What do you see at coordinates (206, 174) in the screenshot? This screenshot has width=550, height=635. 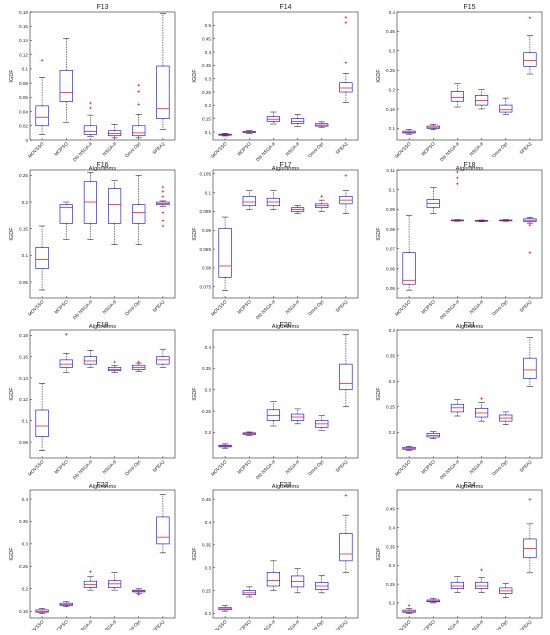 I see `y-tick-label: 0.105` at bounding box center [206, 174].